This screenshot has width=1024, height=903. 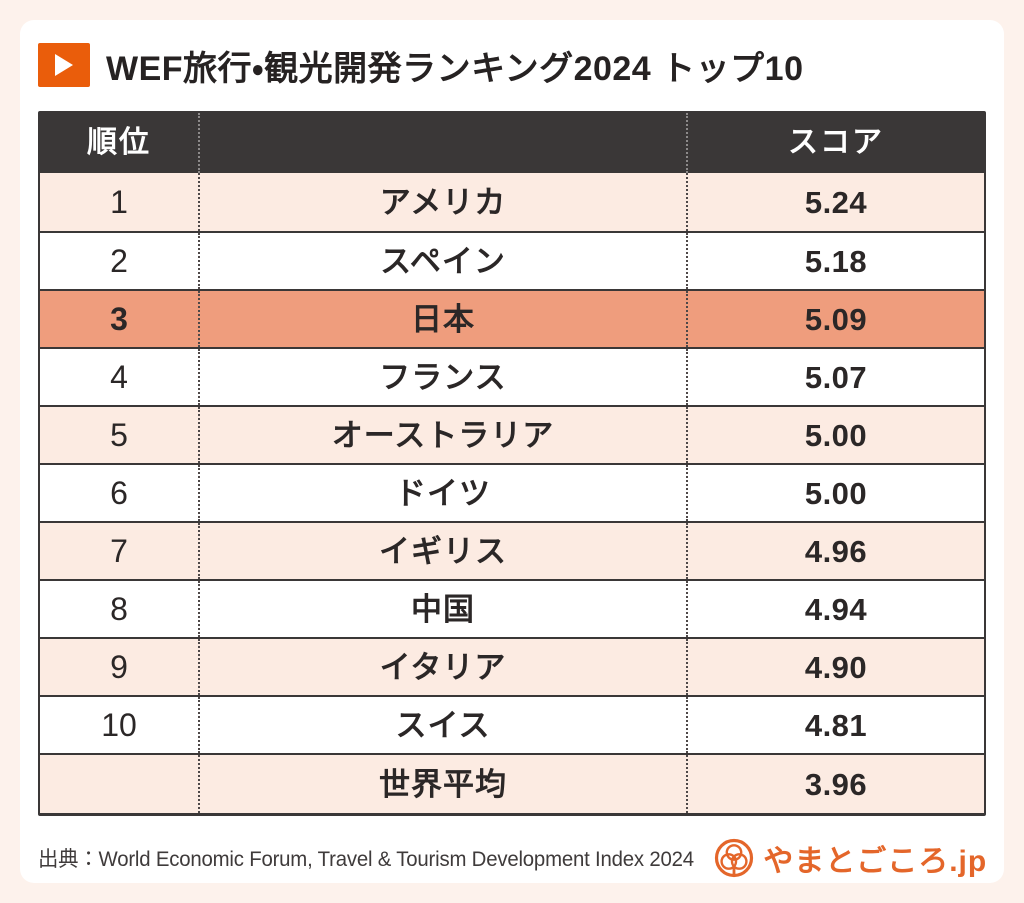 I want to click on score-cell: 4.81, so click(x=836, y=725).